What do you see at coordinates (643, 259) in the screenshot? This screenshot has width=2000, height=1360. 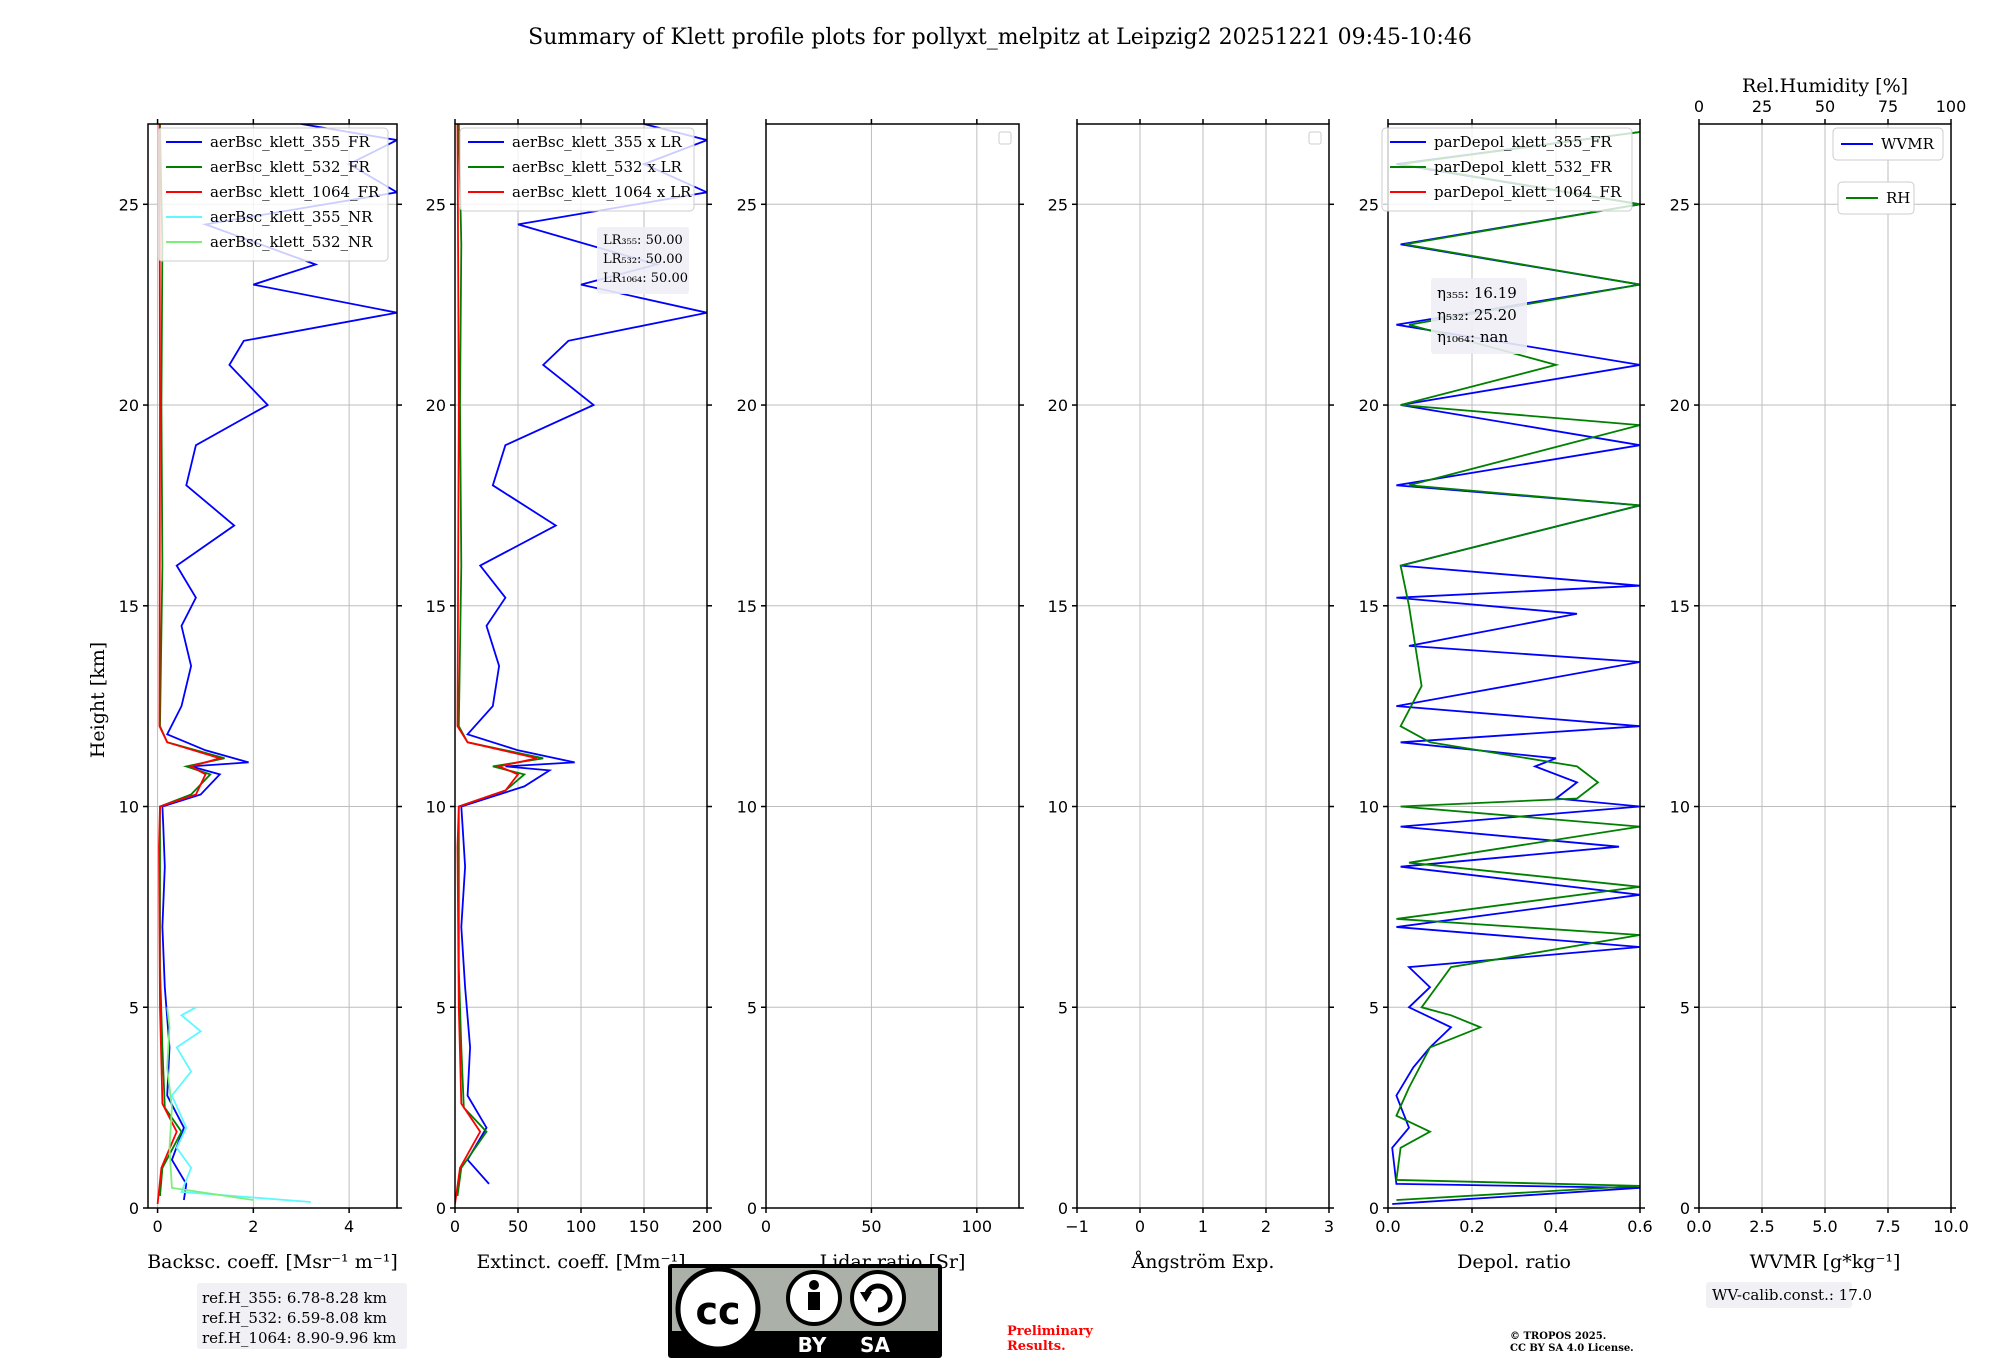 I see `annotation-text: LR₅₃₂: 50.00` at bounding box center [643, 259].